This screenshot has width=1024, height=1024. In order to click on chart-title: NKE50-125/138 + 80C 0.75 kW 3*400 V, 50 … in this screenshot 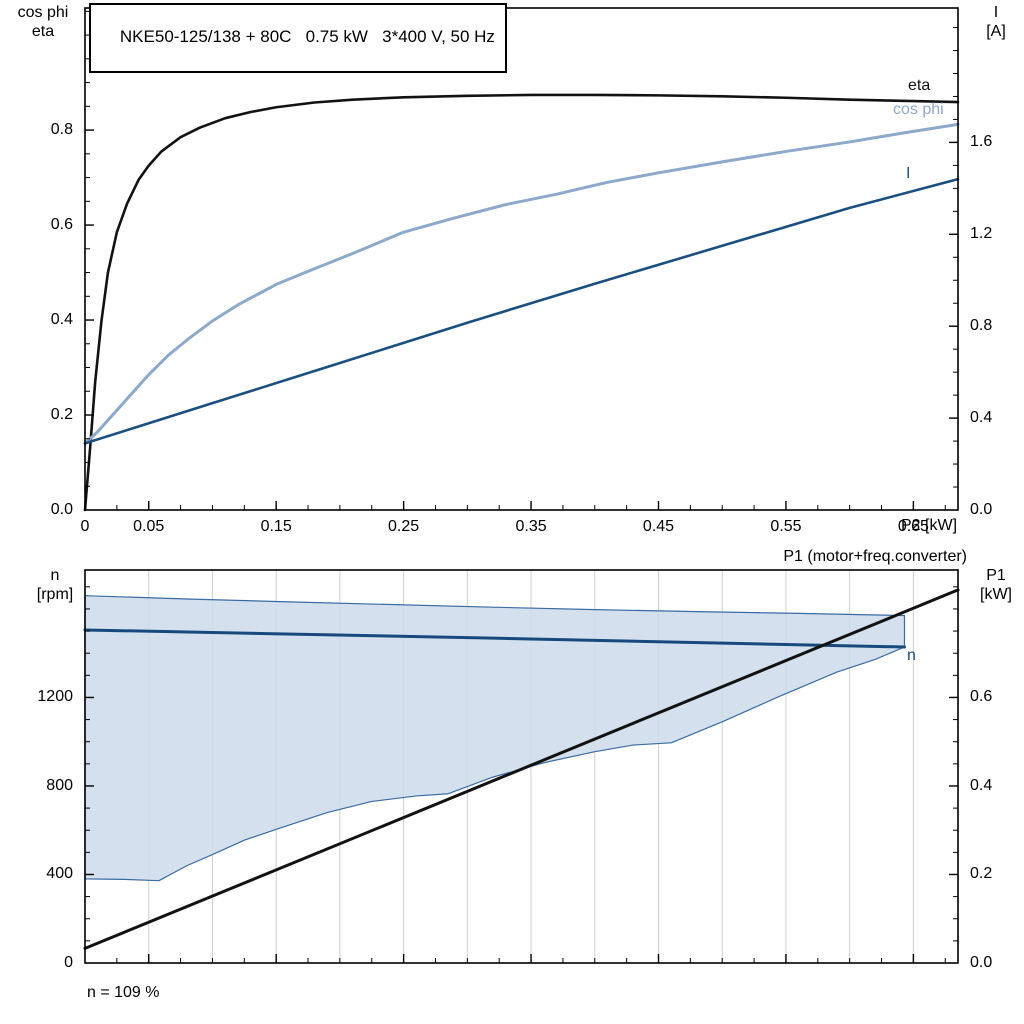, I will do `click(307, 36)`.